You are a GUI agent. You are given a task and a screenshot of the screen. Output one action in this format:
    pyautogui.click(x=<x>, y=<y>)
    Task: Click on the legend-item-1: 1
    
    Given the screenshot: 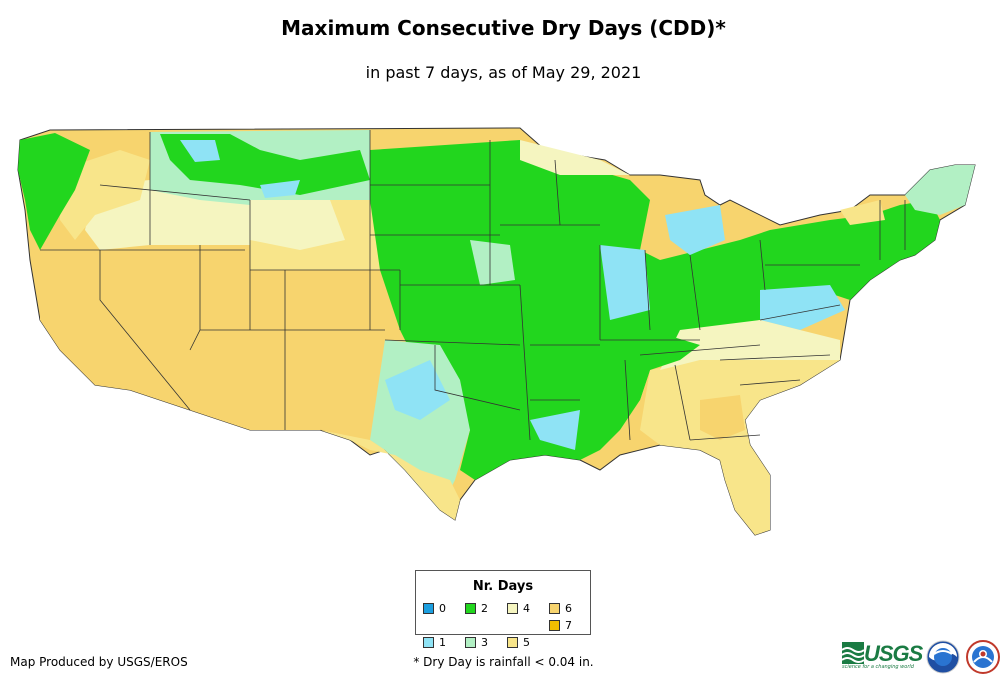 What is the action you would take?
    pyautogui.click(x=444, y=642)
    